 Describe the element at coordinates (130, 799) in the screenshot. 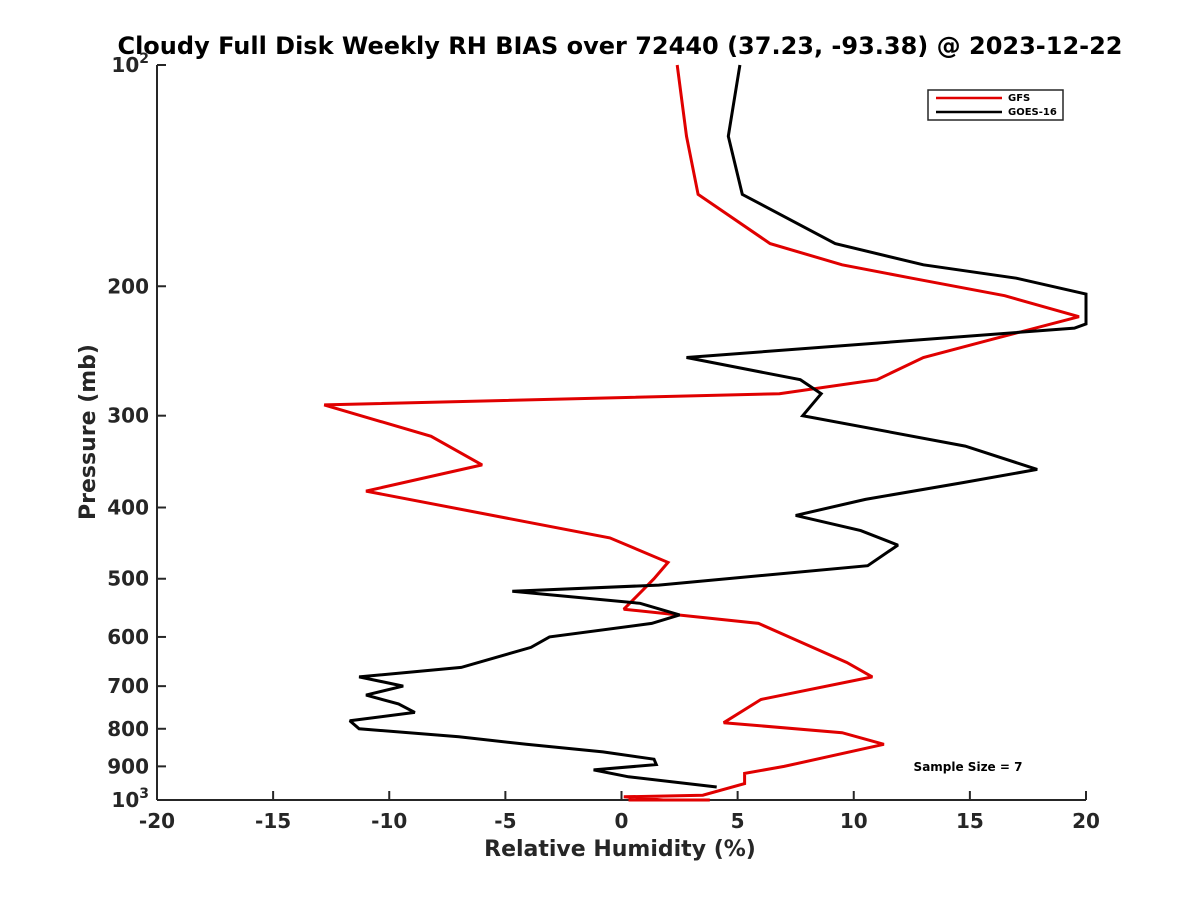

I see `y-tick-label: 10³` at that location.